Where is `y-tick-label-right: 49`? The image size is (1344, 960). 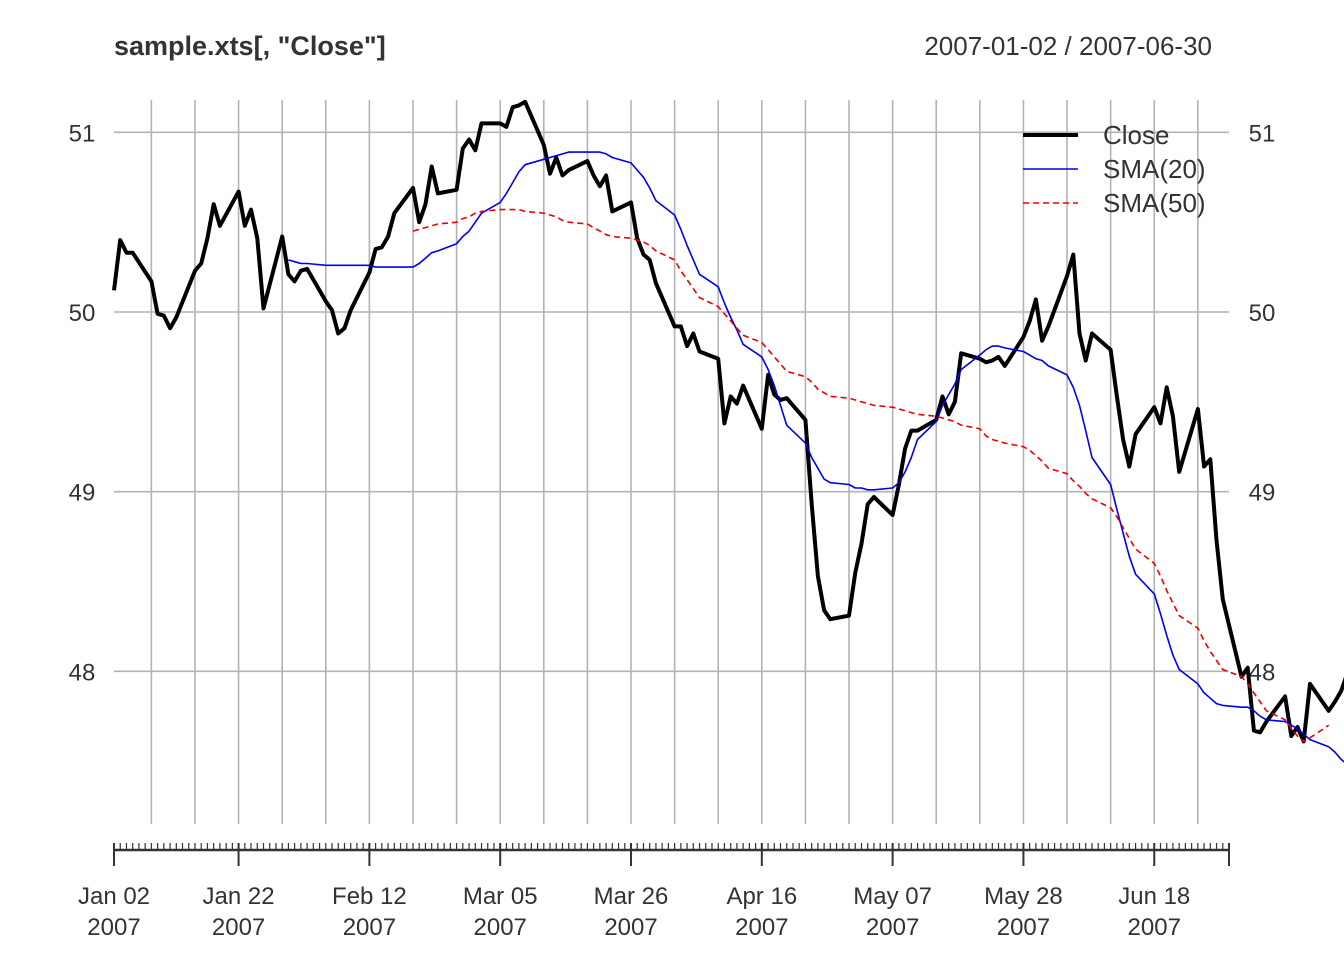 y-tick-label-right: 49 is located at coordinates (1262, 493).